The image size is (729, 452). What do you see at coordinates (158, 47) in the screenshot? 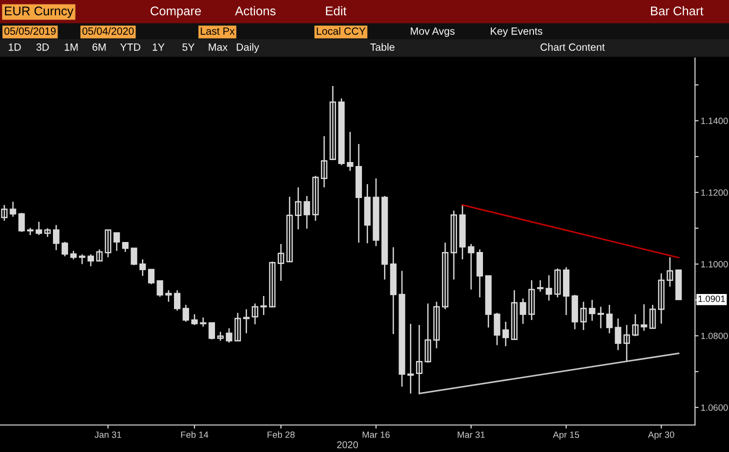
I see `text: 1Y` at bounding box center [158, 47].